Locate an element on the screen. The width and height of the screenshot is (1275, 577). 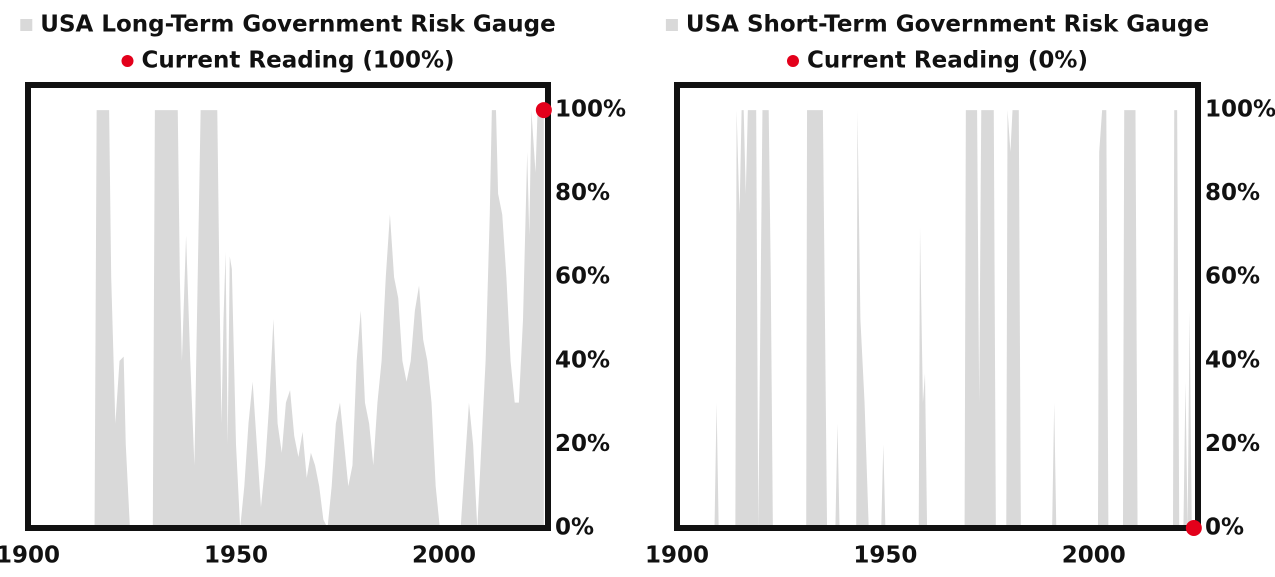
legend-label: USA Short-Term Government Risk Gauge is located at coordinates (947, 25).